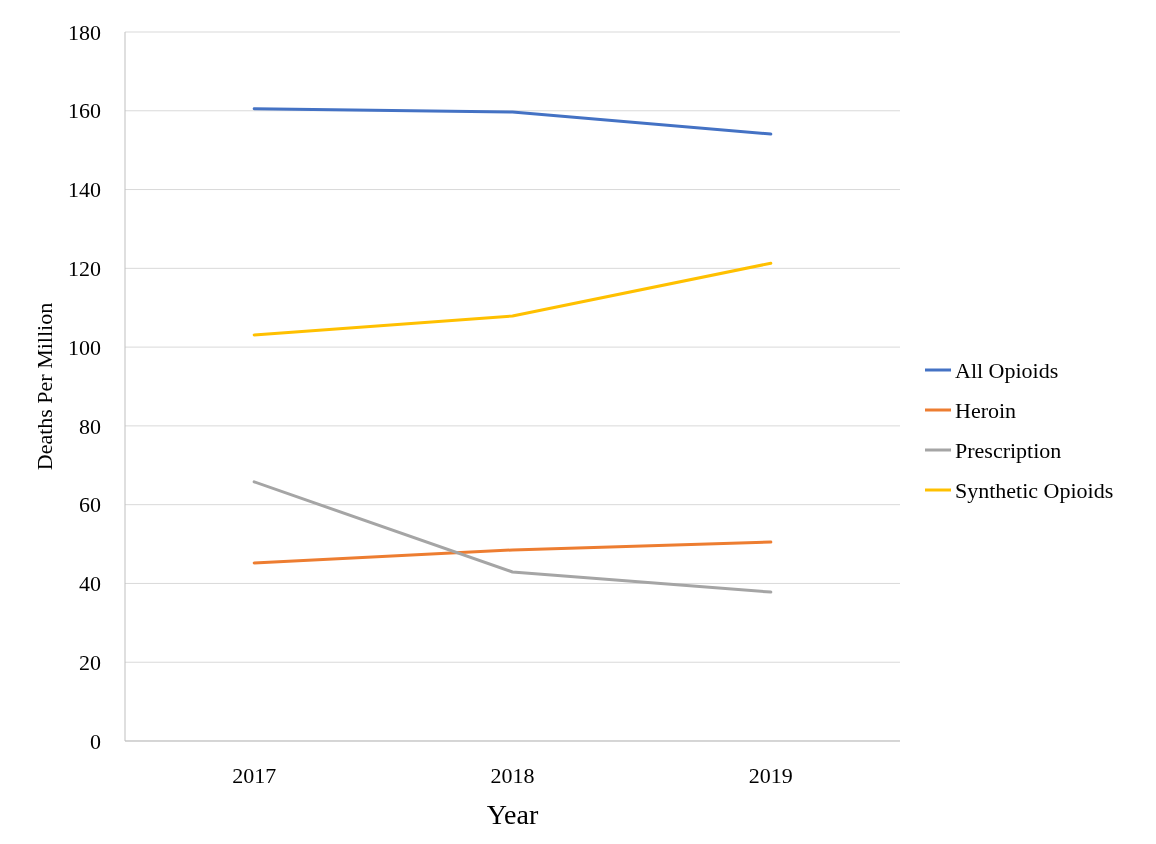 The width and height of the screenshot is (1156, 844). Describe the element at coordinates (512, 814) in the screenshot. I see `x-axis-title: Year` at that location.